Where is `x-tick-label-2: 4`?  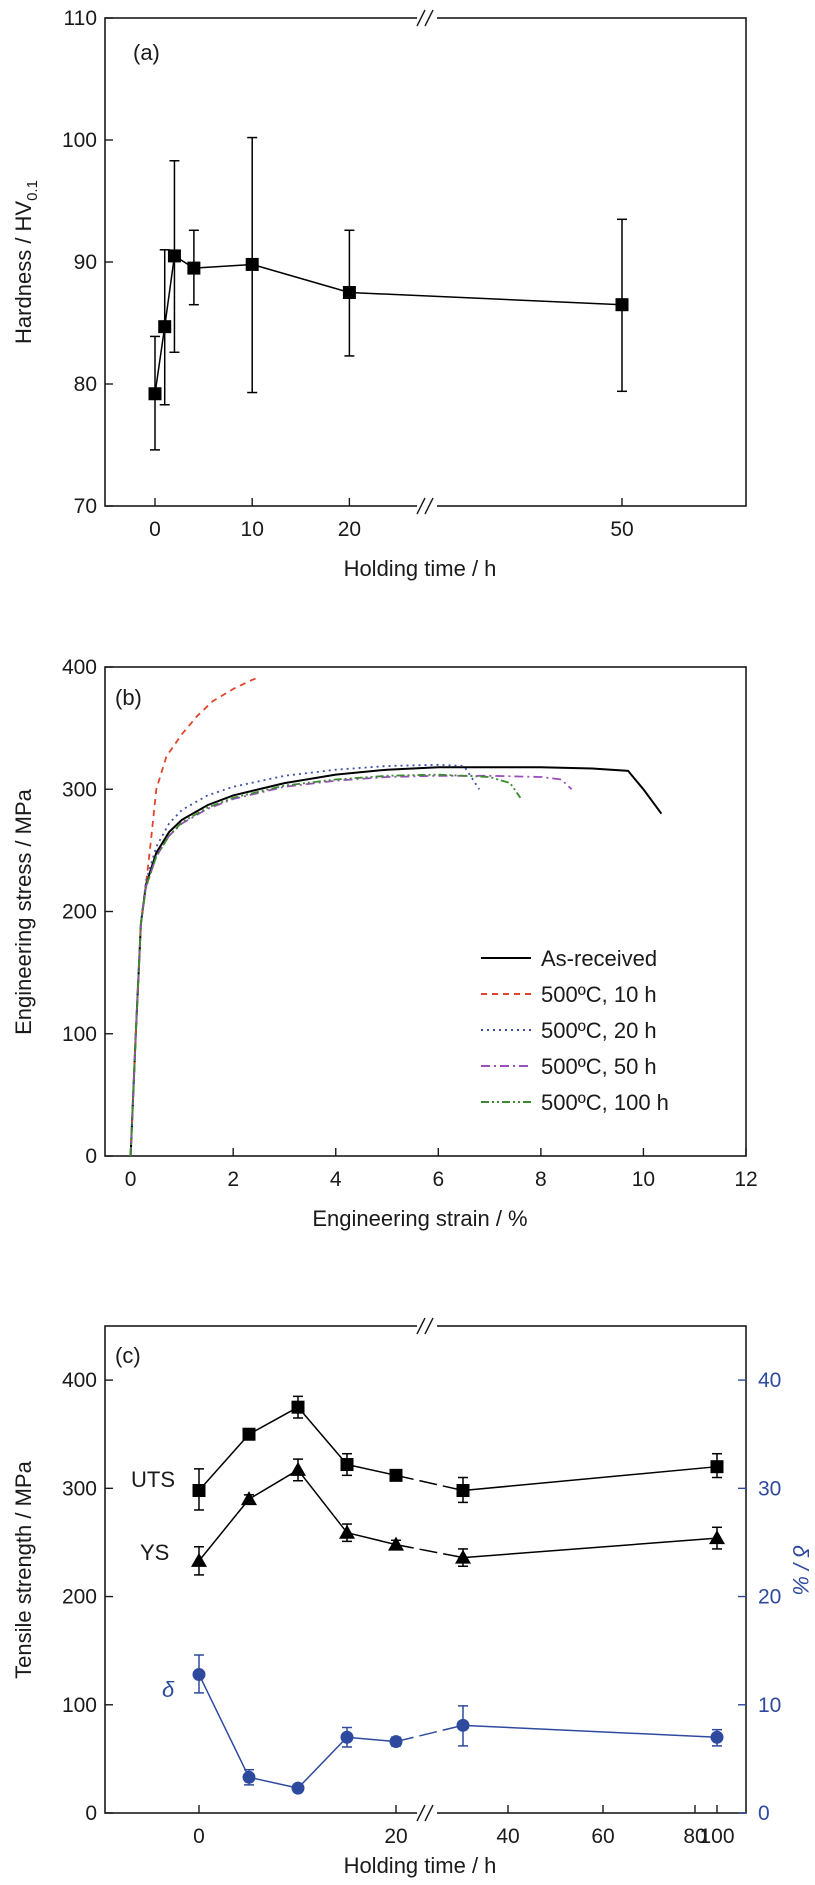
x-tick-label-2: 4 is located at coordinates (336, 1179).